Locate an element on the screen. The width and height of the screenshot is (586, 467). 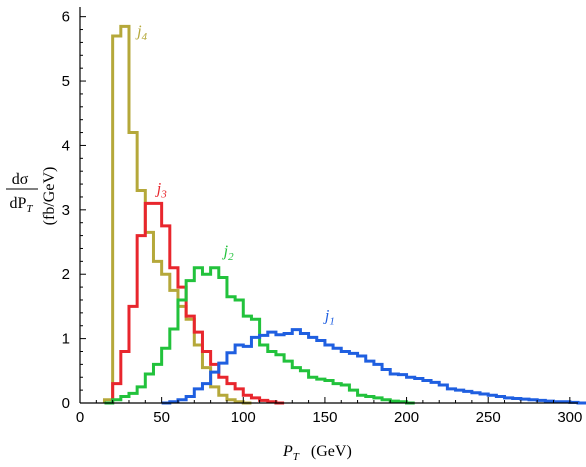
series-j4-label: j4 is located at coordinates (141, 33).